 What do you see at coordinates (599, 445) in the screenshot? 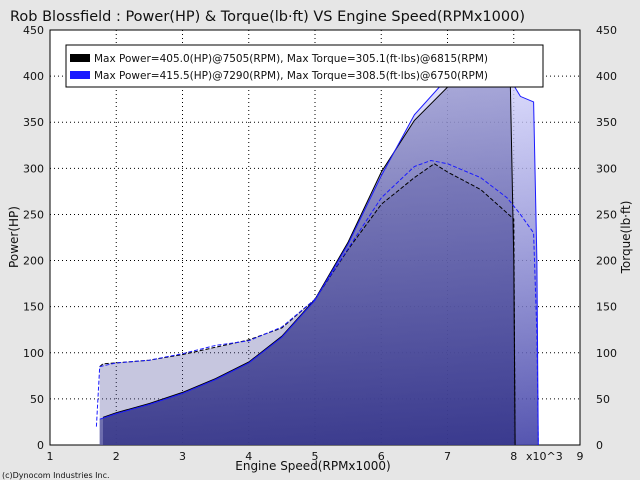
I see `y2-tick-label: 0` at bounding box center [599, 445].